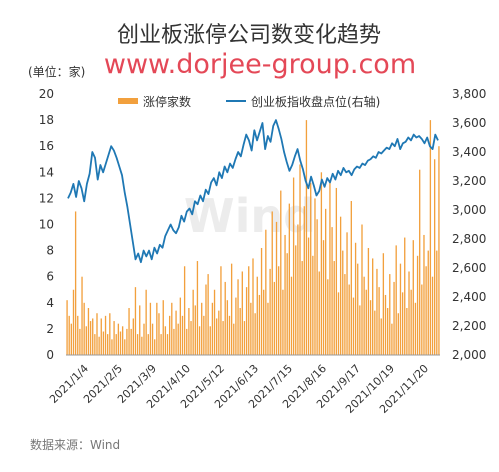 The image size is (499, 472). I want to click on y-right-tick-label: 3,600, so click(469, 123).